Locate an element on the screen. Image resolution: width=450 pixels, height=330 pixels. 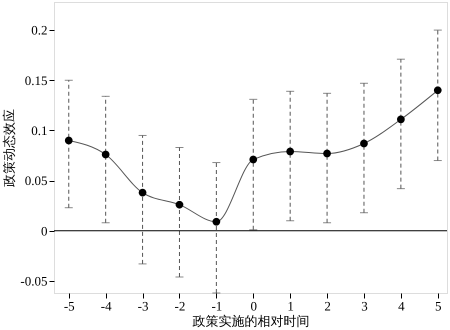
x-tick-label: -1 is located at coordinates (216, 306).